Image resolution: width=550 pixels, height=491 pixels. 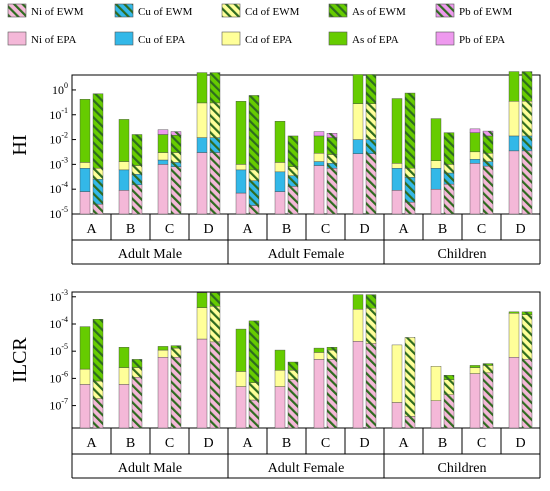 I want to click on legend-item: Ni of EPA, so click(x=41, y=38).